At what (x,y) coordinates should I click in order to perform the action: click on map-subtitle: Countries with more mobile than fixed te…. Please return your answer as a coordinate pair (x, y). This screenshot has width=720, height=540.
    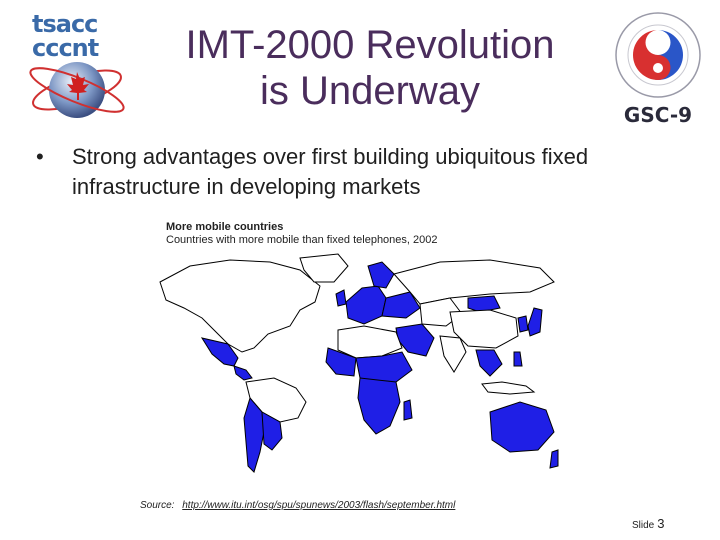
    Looking at the image, I should click on (302, 240).